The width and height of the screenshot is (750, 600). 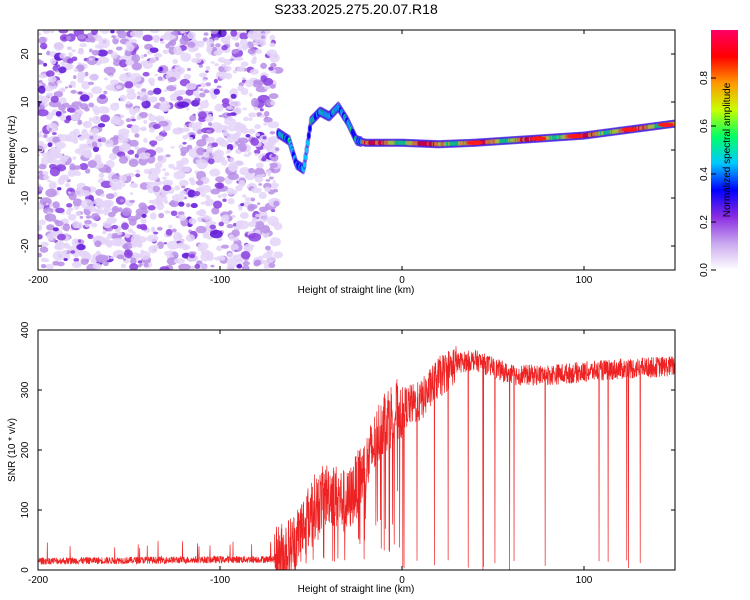 I want to click on ridge-core, so click(x=308, y=142).